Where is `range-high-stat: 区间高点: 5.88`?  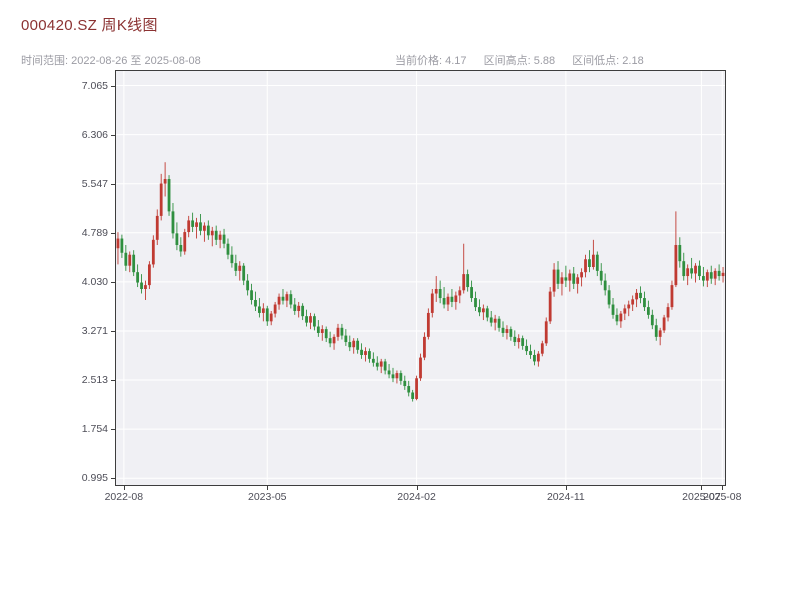 range-high-stat: 区间高点: 5.88 is located at coordinates (519, 61).